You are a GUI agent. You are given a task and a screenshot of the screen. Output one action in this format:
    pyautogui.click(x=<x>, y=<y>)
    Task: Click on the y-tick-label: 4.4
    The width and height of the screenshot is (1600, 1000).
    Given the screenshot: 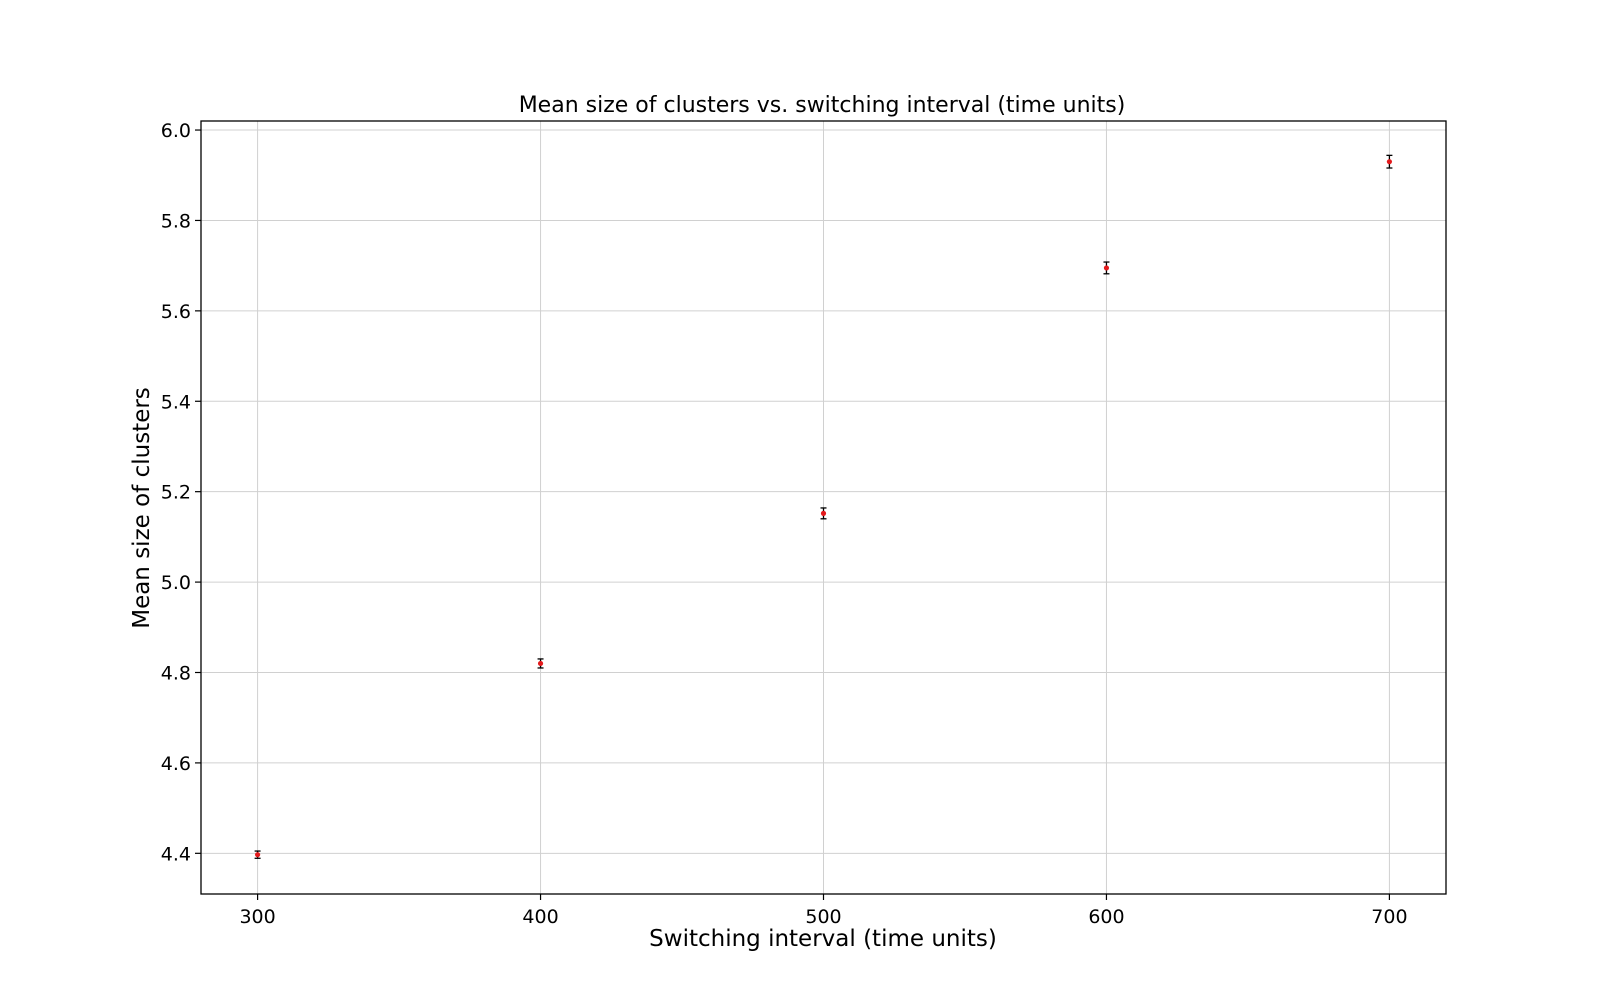 What is the action you would take?
    pyautogui.click(x=176, y=854)
    